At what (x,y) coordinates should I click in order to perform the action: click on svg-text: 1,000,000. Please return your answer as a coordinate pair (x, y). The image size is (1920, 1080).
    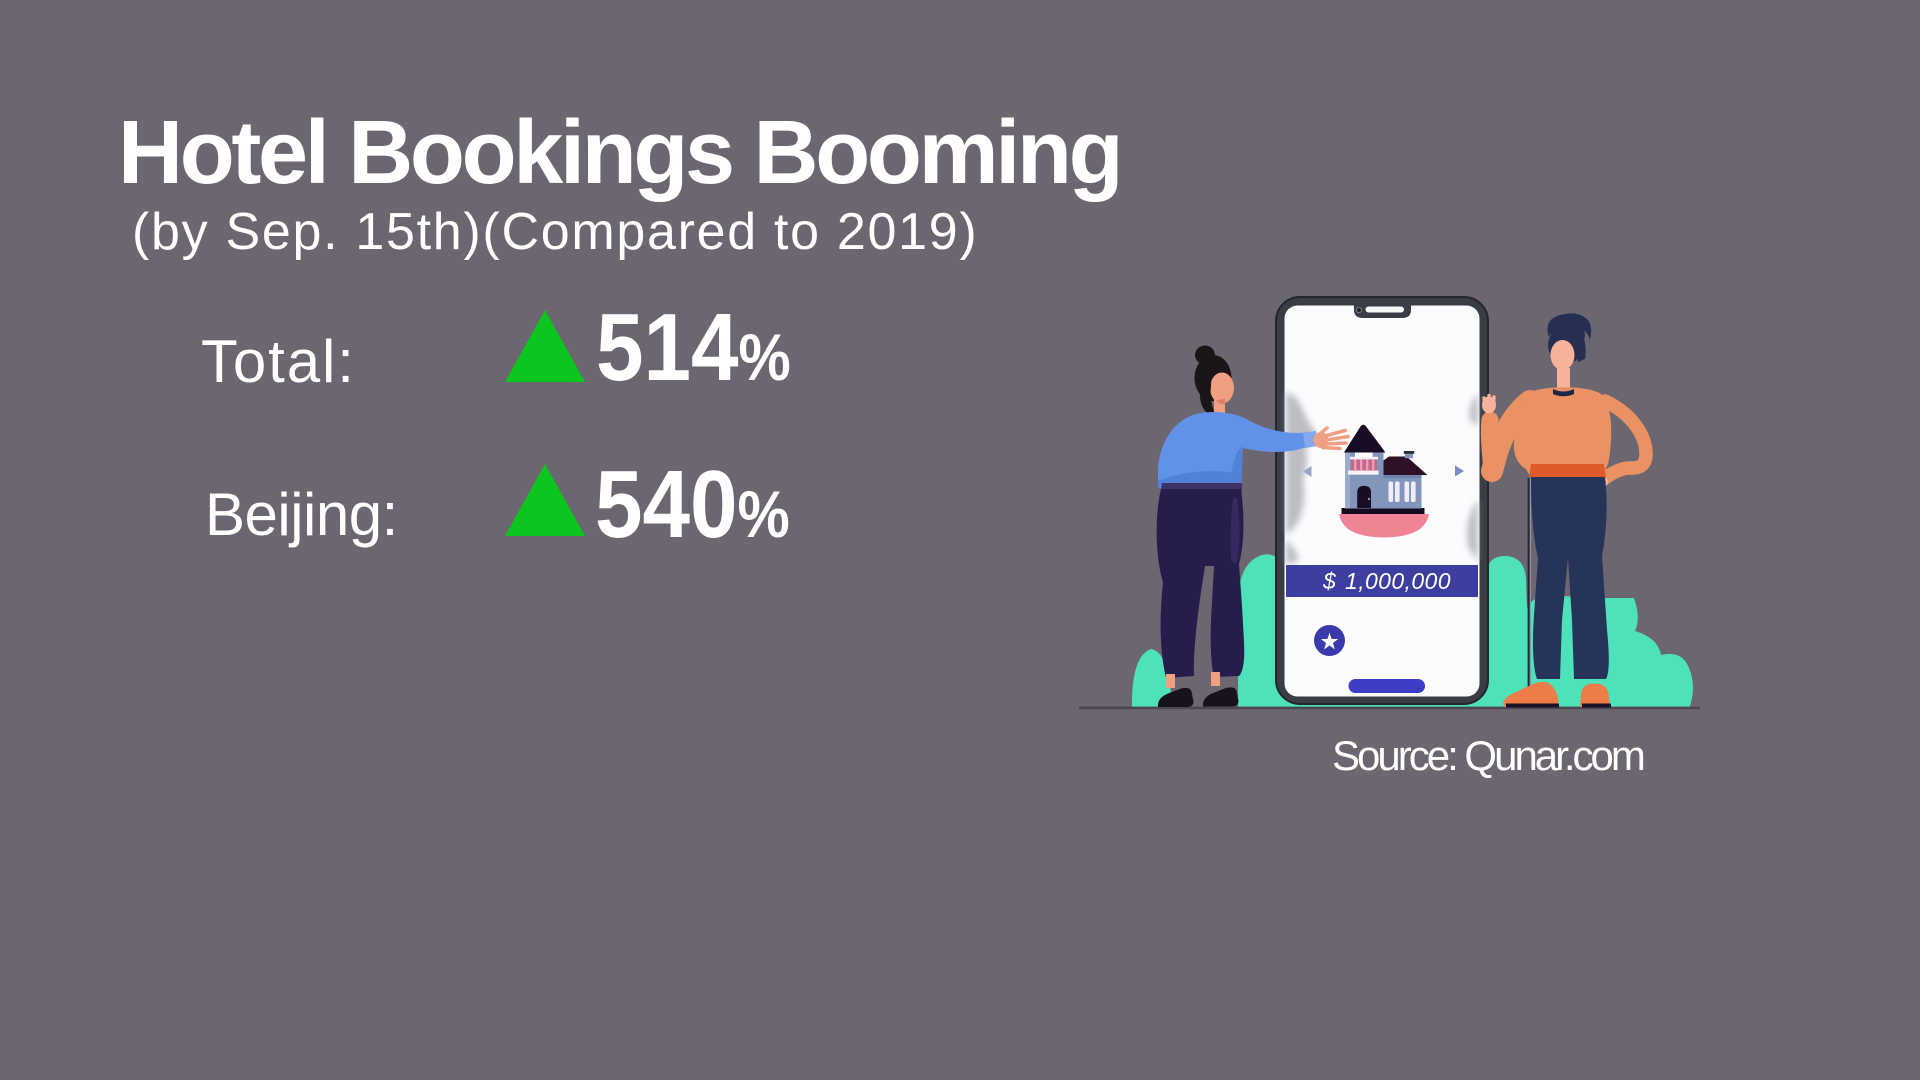
    Looking at the image, I should click on (1398, 581).